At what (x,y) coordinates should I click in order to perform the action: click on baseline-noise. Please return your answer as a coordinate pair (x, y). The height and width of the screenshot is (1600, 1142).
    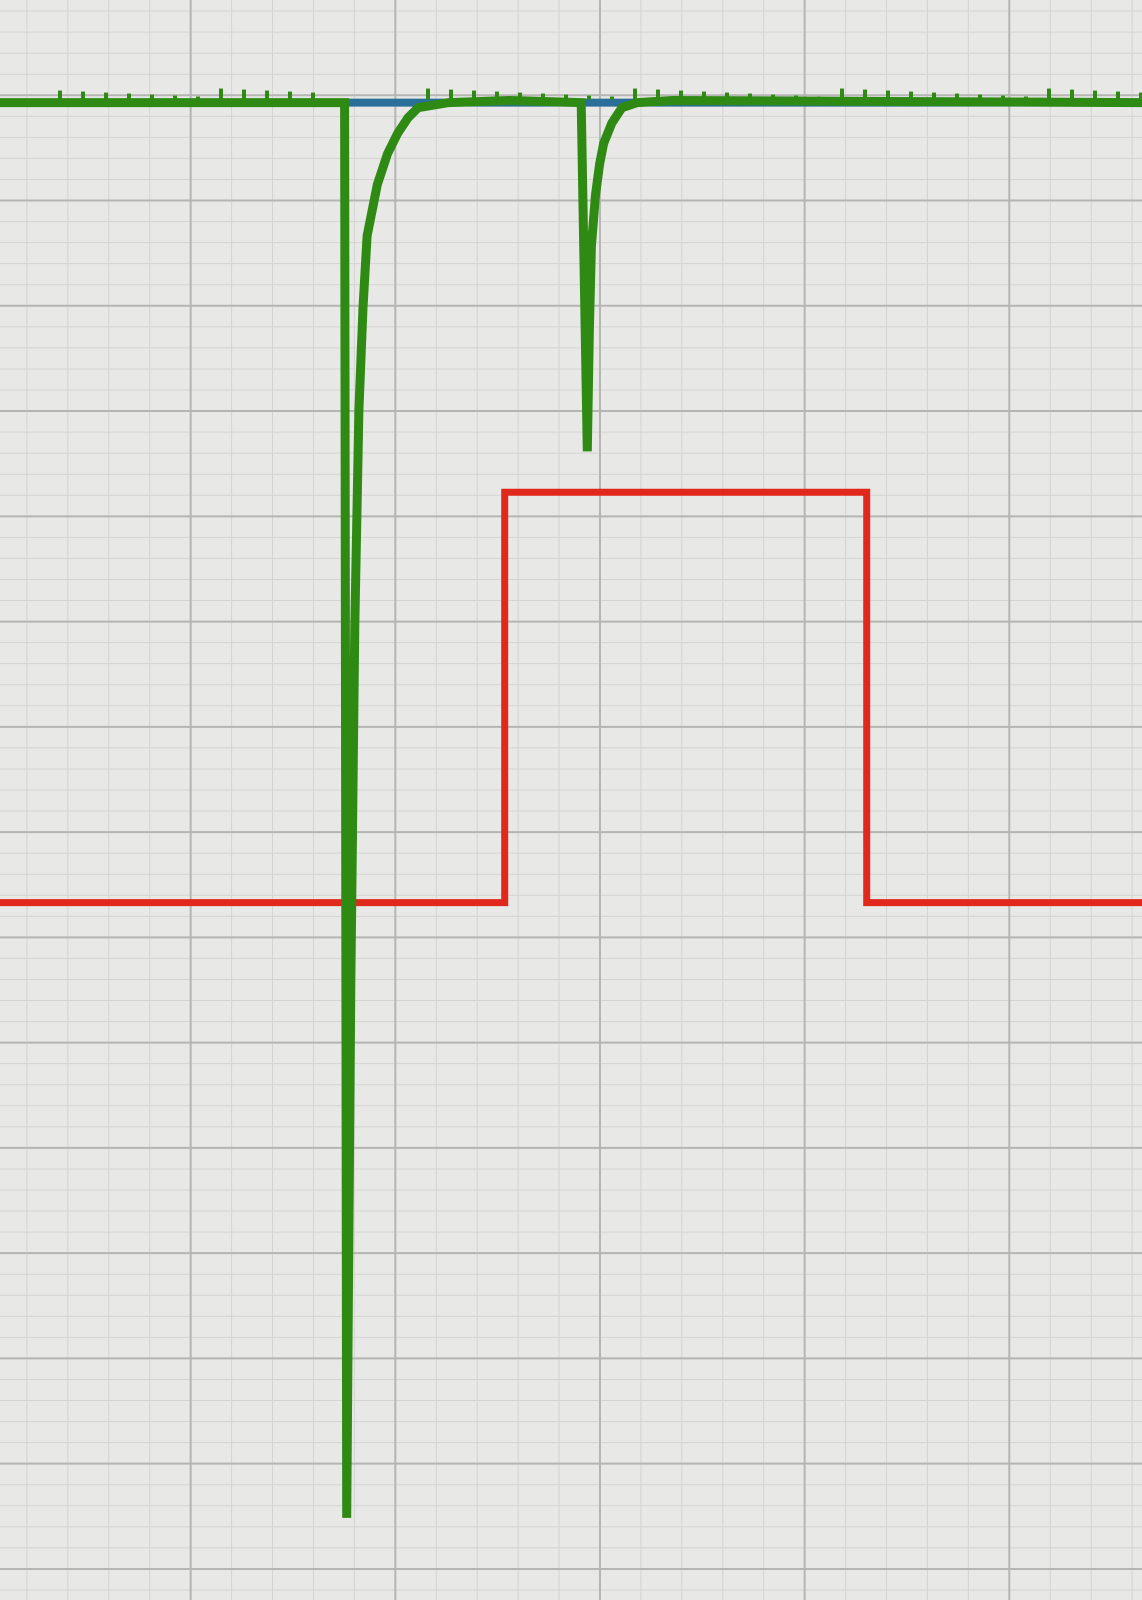
    Looking at the image, I should click on (600, 94).